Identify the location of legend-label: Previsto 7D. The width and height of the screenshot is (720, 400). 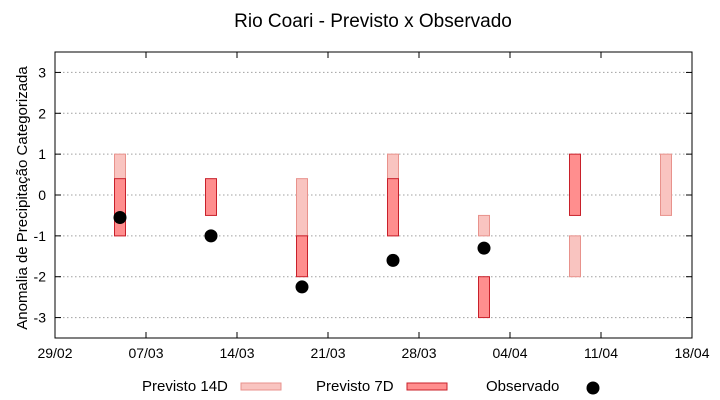
(355, 386).